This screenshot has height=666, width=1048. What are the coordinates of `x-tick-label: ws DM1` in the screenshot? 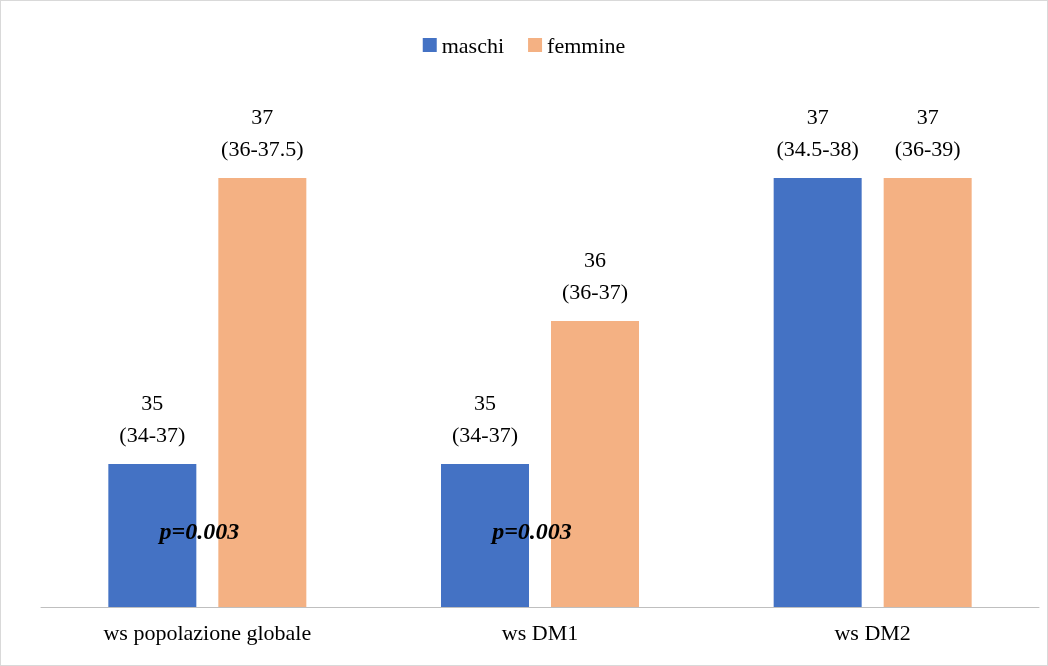 It's located at (540, 632).